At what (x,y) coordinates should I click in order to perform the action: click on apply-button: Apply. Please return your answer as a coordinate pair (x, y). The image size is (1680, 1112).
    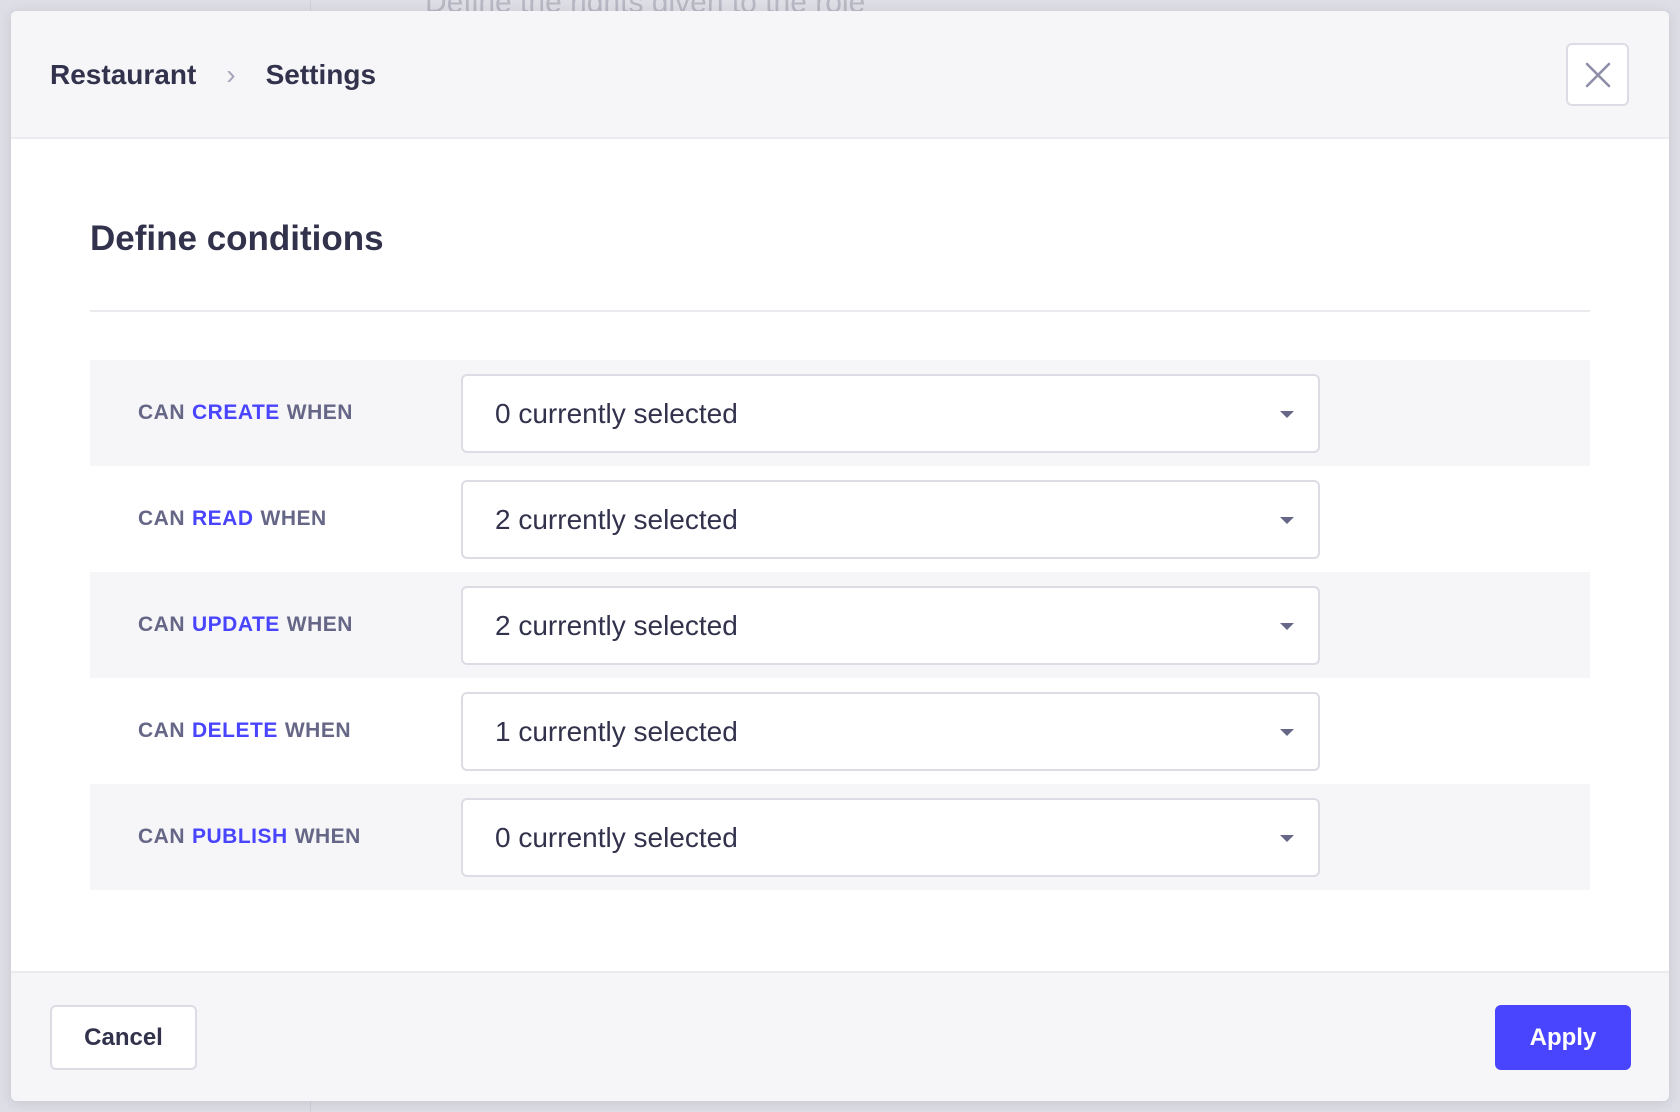
    Looking at the image, I should click on (1563, 1037).